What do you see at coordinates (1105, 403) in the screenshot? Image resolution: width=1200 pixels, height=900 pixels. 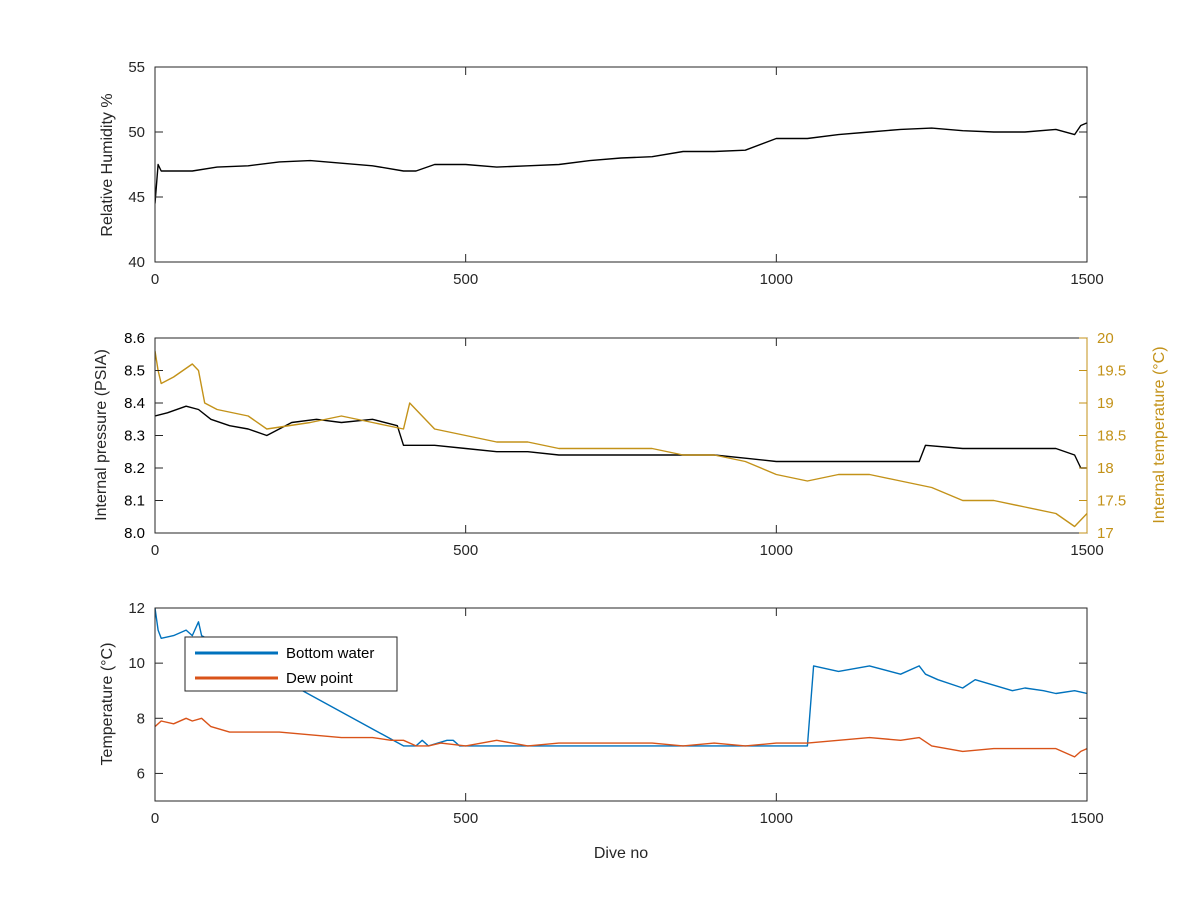 I see `y2-tick-label: 19` at bounding box center [1105, 403].